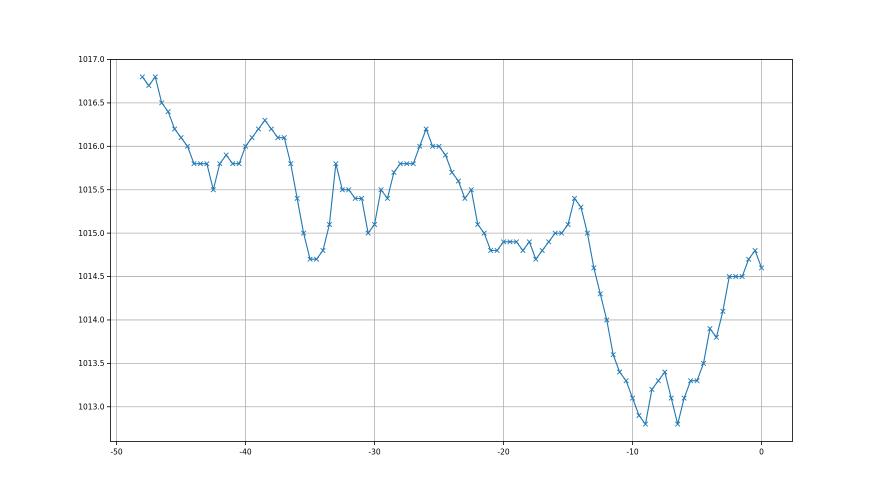 This screenshot has width=880, height=495. I want to click on y-tick-label: 1014.0, so click(91, 320).